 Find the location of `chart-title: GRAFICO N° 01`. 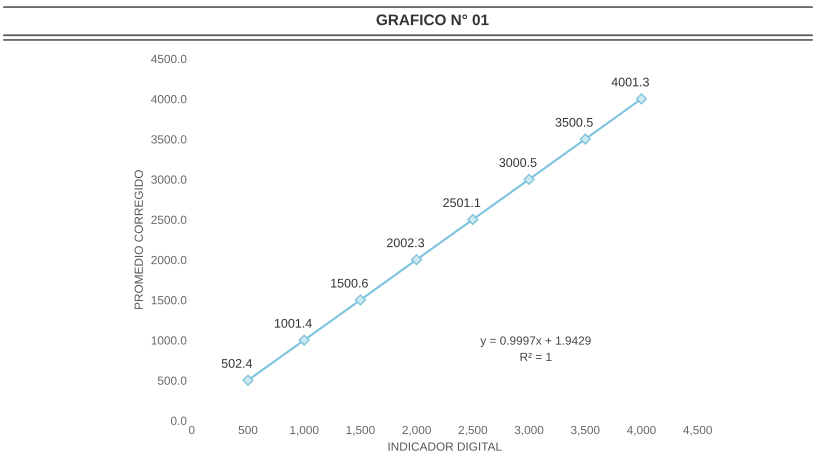

chart-title: GRAFICO N° 01 is located at coordinates (432, 20).